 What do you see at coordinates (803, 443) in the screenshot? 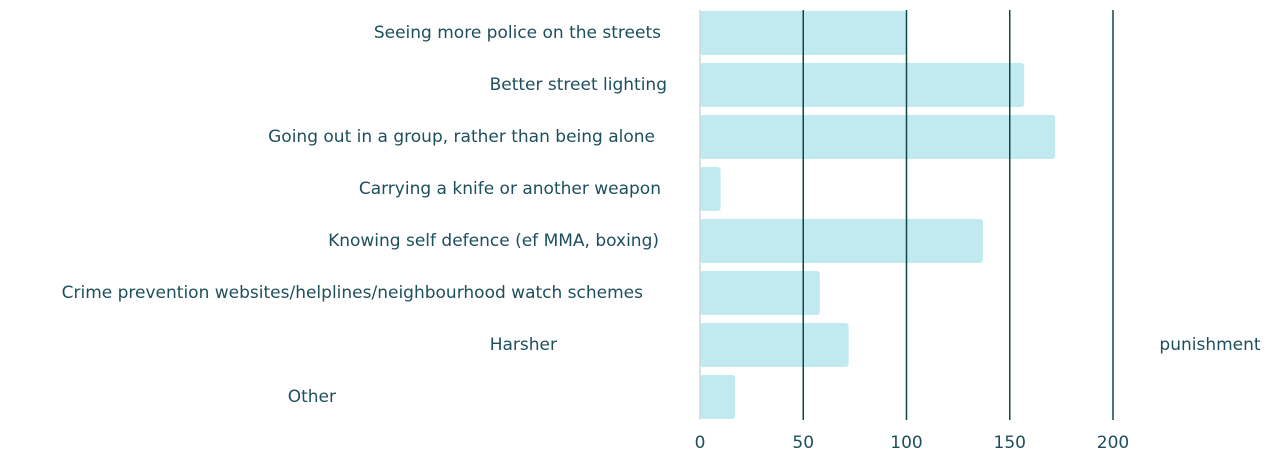
I see `x-tick-label: 50` at bounding box center [803, 443].